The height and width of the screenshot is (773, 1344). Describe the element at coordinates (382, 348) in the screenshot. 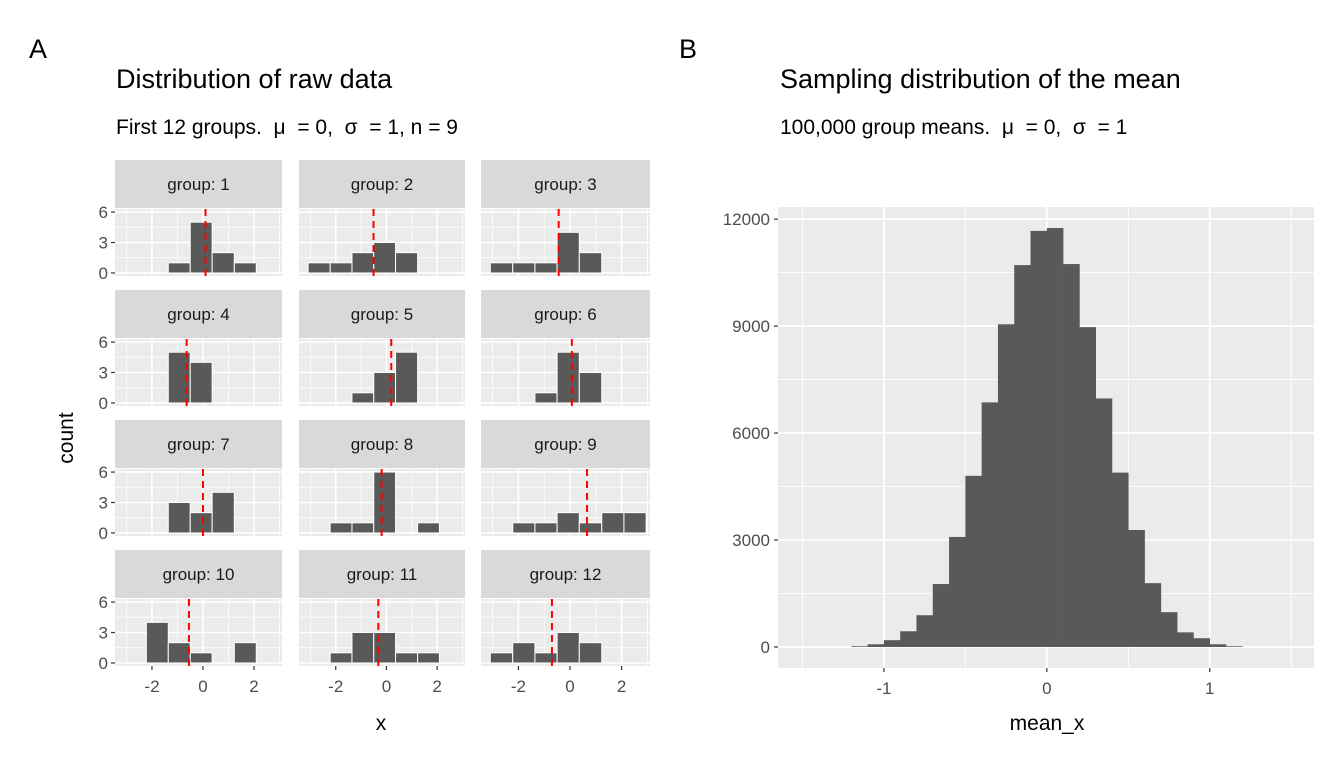

I see `facet-5: group: 5` at that location.